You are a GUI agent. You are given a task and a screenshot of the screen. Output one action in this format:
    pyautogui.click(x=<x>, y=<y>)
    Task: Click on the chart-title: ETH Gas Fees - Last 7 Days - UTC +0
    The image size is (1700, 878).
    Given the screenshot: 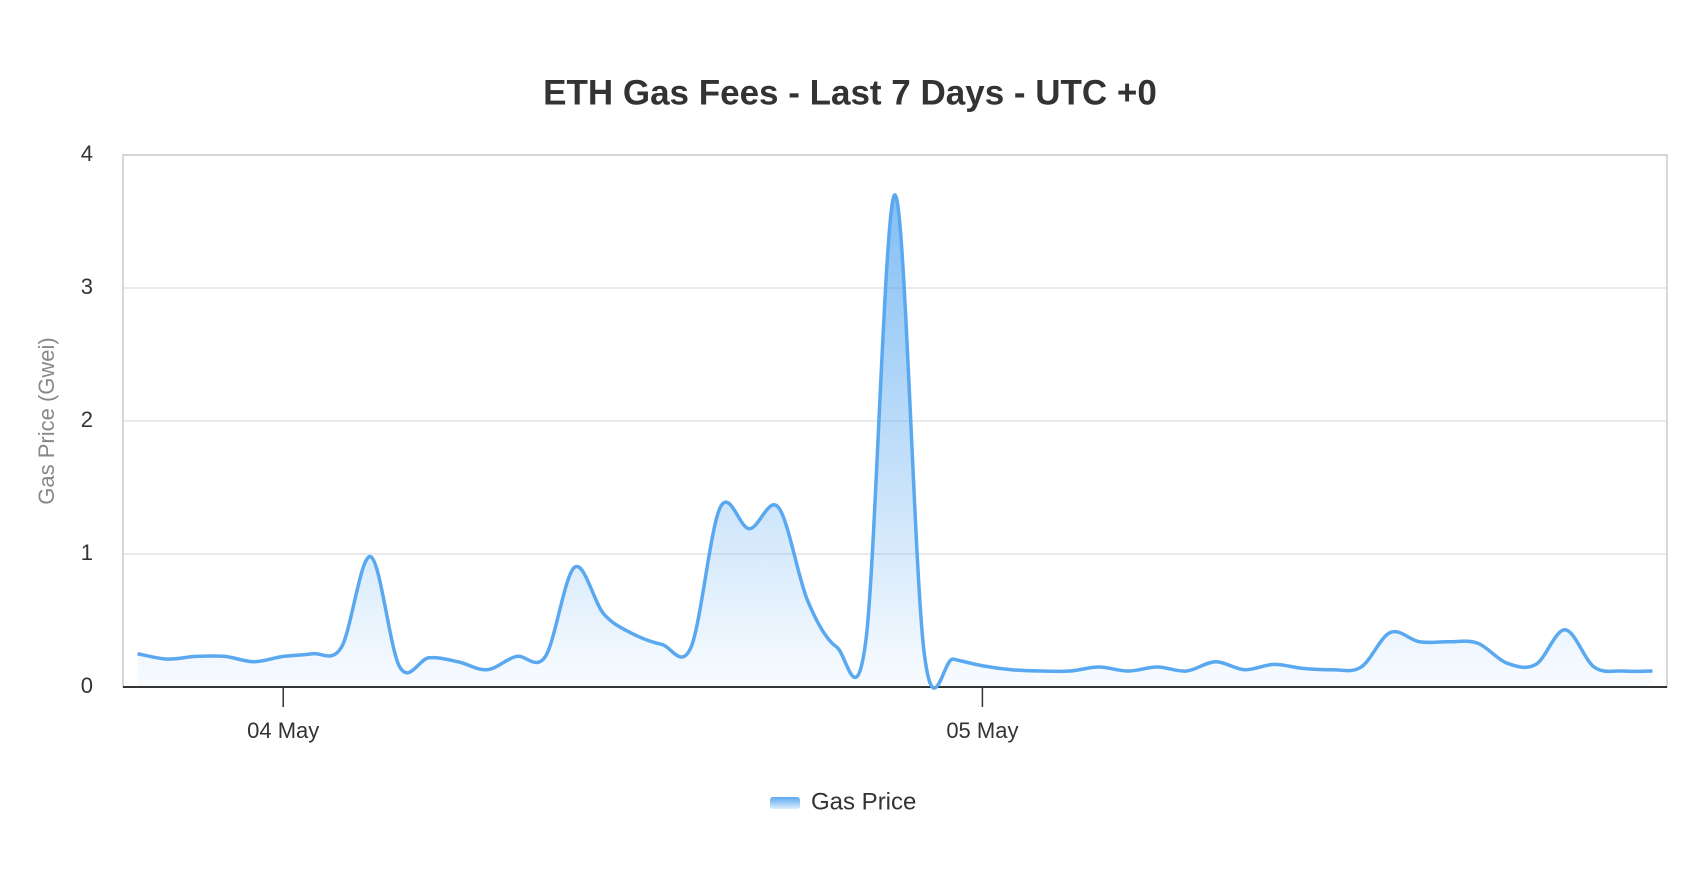 What is the action you would take?
    pyautogui.click(x=850, y=92)
    